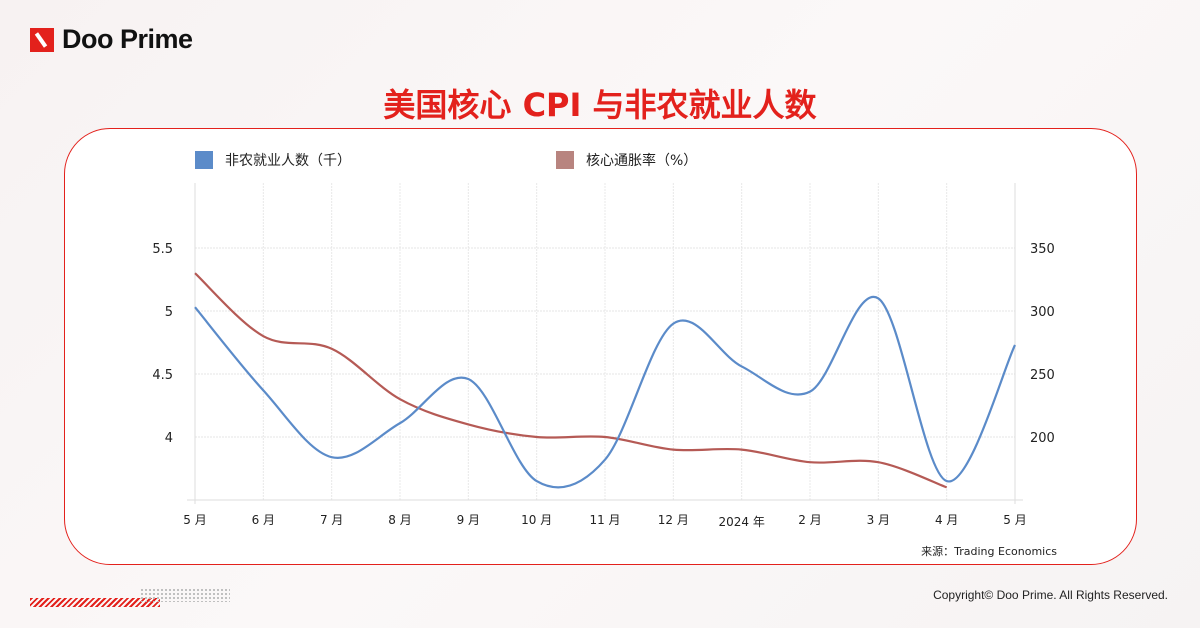  Describe the element at coordinates (673, 520) in the screenshot. I see `x-tick-label: 12 月` at that location.